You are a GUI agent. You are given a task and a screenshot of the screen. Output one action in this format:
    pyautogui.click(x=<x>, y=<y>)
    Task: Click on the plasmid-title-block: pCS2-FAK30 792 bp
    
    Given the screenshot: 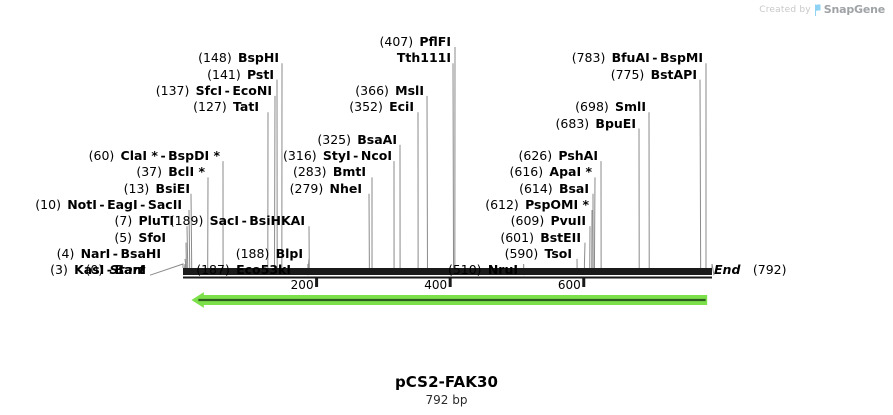 What is the action you would take?
    pyautogui.click(x=446, y=390)
    